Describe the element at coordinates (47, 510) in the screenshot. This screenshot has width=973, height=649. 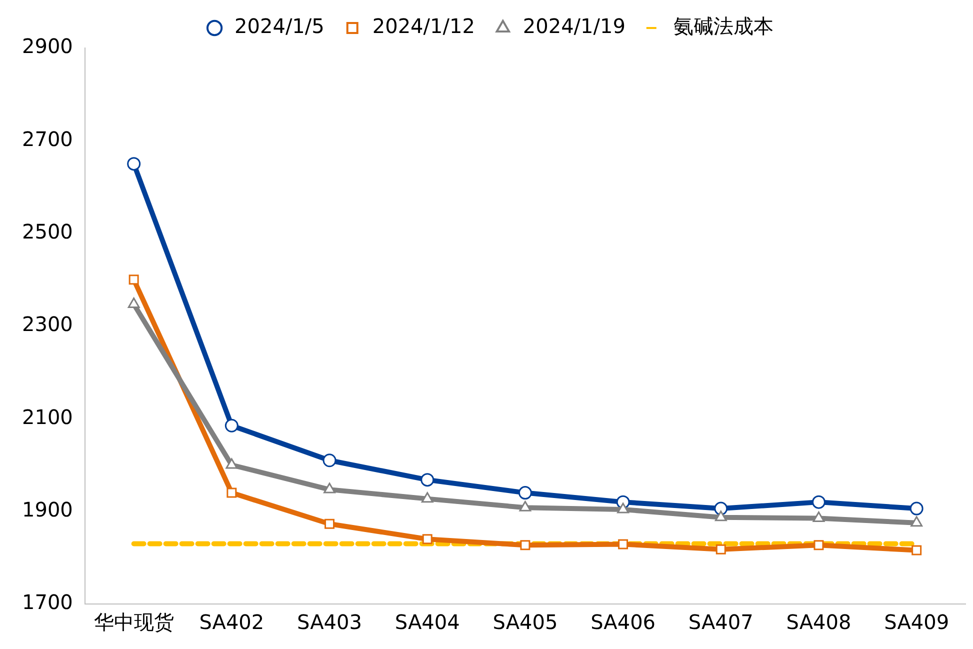
I see `y-tick-label: 1900` at that location.